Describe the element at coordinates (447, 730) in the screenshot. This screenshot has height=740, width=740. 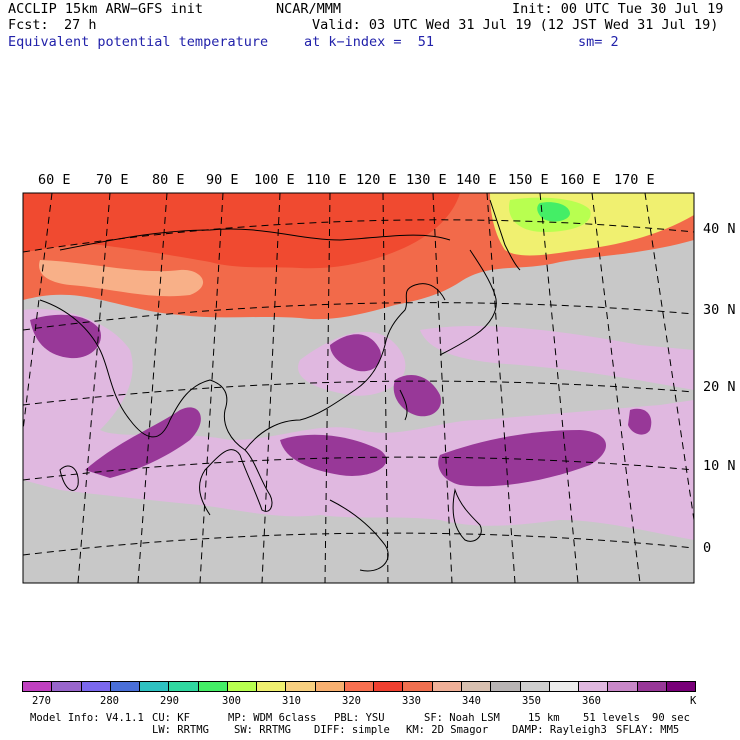
I see `footer-item: KM: 2D Smagor` at that location.